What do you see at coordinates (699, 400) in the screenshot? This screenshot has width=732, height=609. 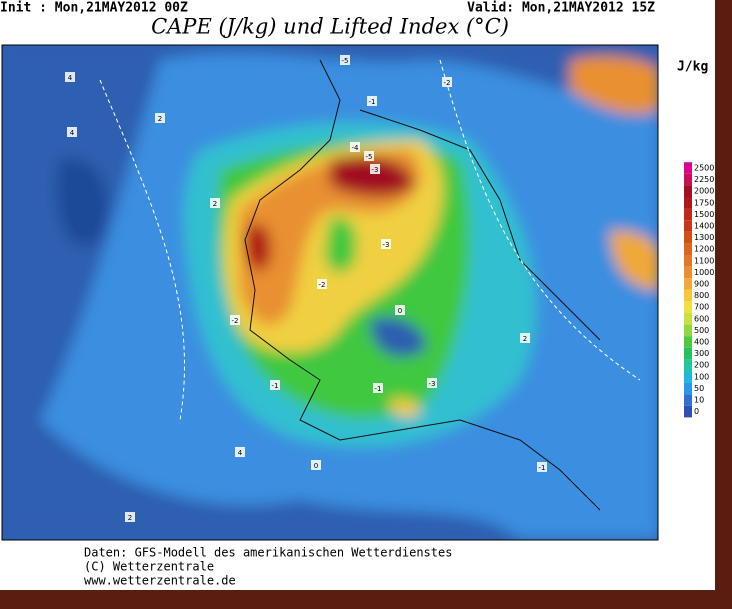 I see `colorbar-label: 10` at bounding box center [699, 400].